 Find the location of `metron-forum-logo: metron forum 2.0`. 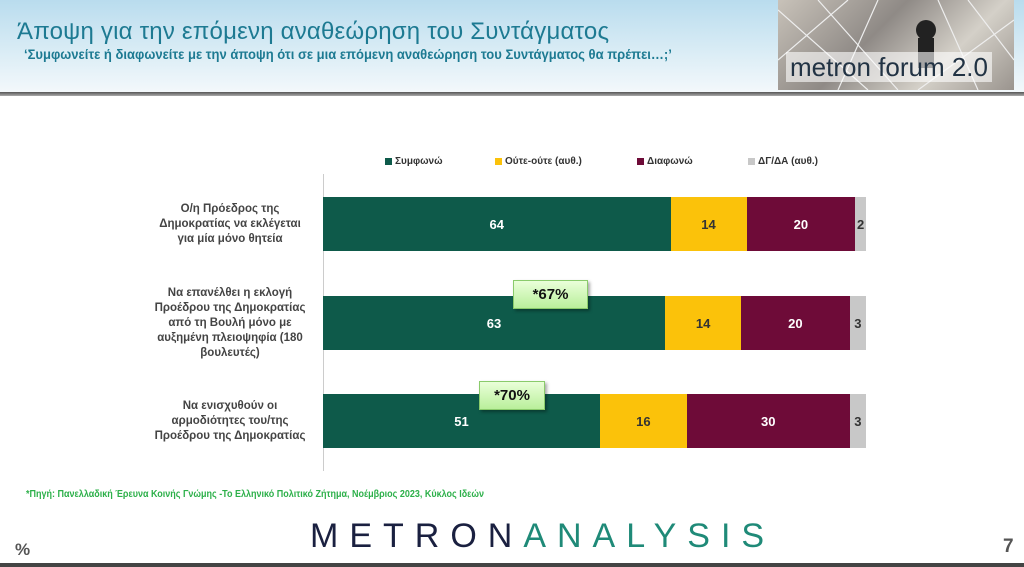

metron-forum-logo: metron forum 2.0 is located at coordinates (896, 45).